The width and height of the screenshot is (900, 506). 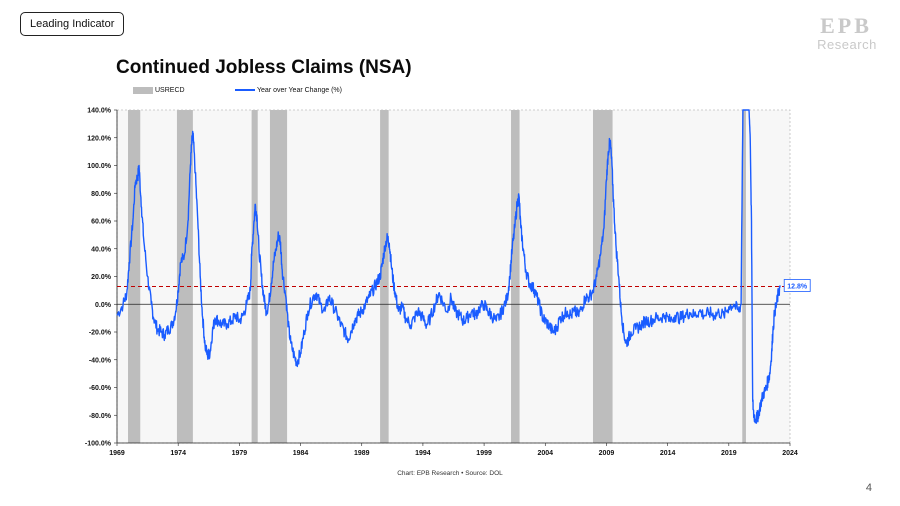 What do you see at coordinates (301, 453) in the screenshot?
I see `x-tick-label: 1984` at bounding box center [301, 453].